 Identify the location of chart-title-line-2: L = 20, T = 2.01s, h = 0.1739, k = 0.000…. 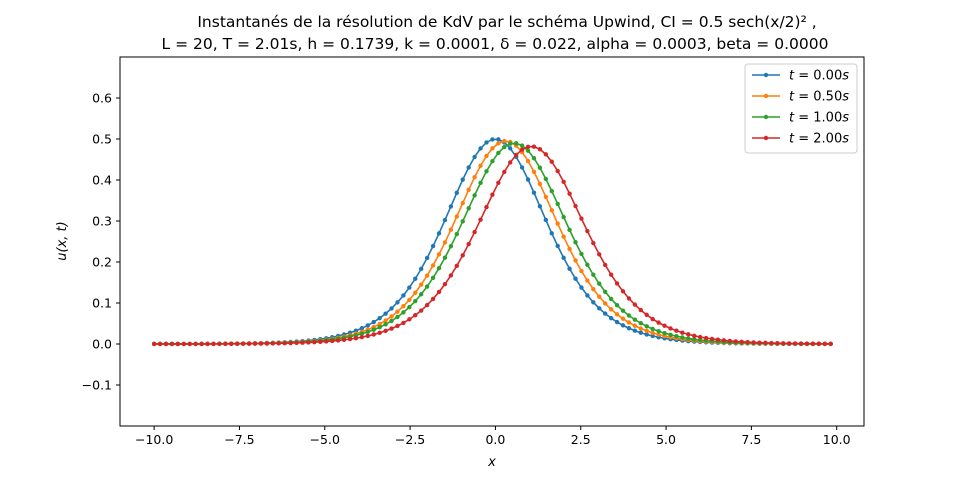
(495, 44).